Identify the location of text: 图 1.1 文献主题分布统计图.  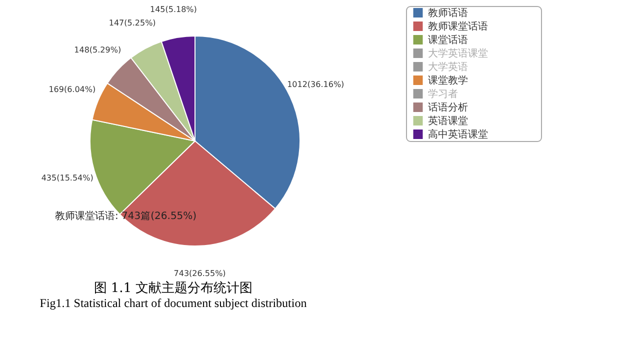
(173, 288).